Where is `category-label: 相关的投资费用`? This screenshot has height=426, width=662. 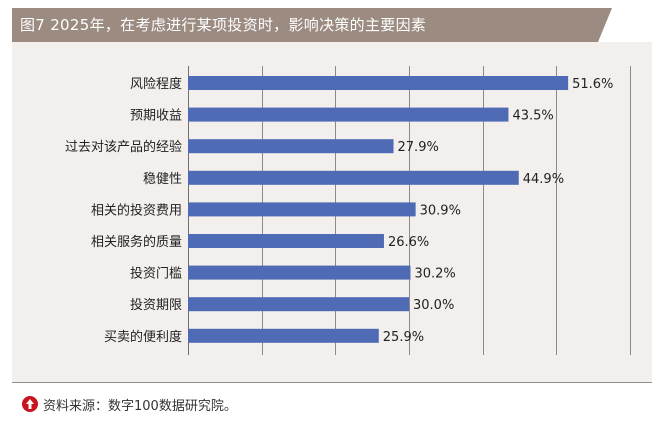
category-label: 相关的投资费用 is located at coordinates (136, 210).